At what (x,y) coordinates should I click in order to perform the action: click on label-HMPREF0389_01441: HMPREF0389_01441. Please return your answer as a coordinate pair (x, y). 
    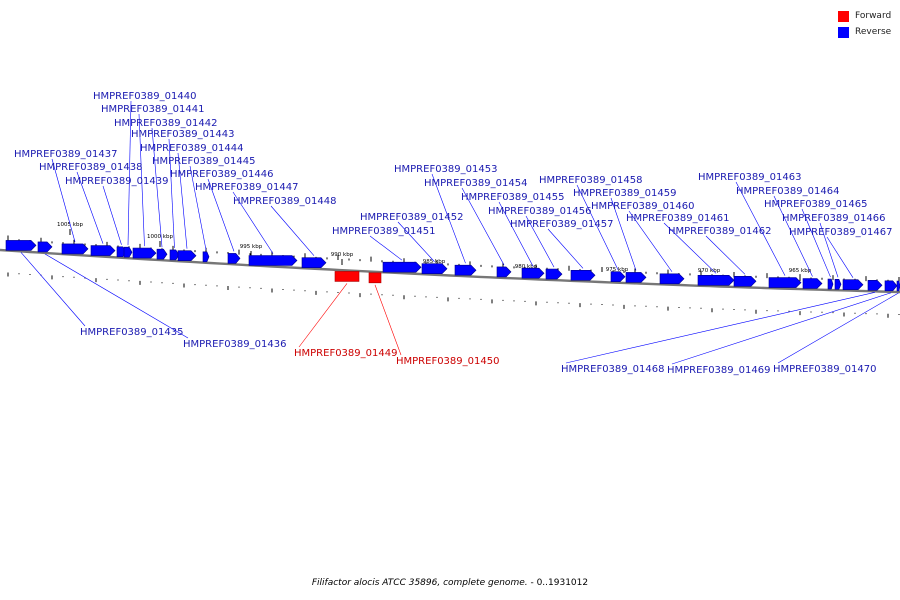
    Looking at the image, I should click on (152, 109).